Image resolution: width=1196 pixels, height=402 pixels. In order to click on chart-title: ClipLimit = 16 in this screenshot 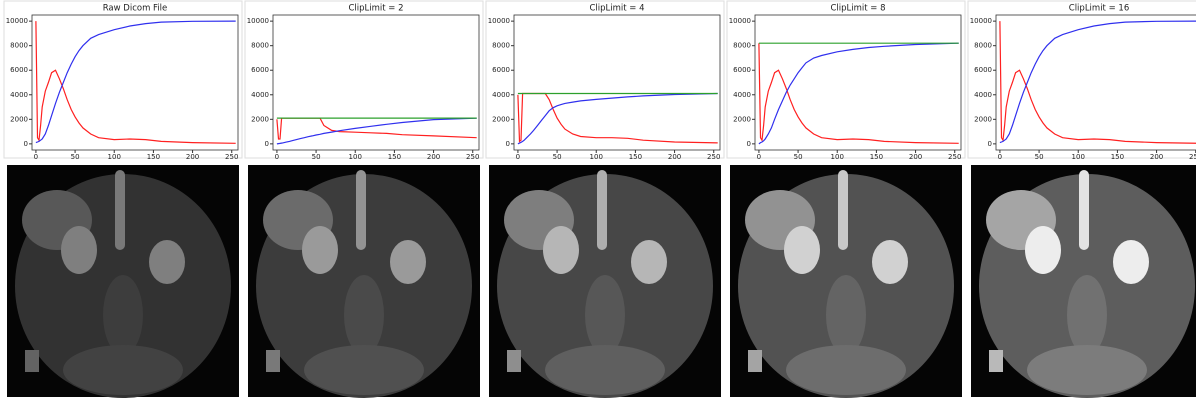, I will do `click(1099, 9)`.